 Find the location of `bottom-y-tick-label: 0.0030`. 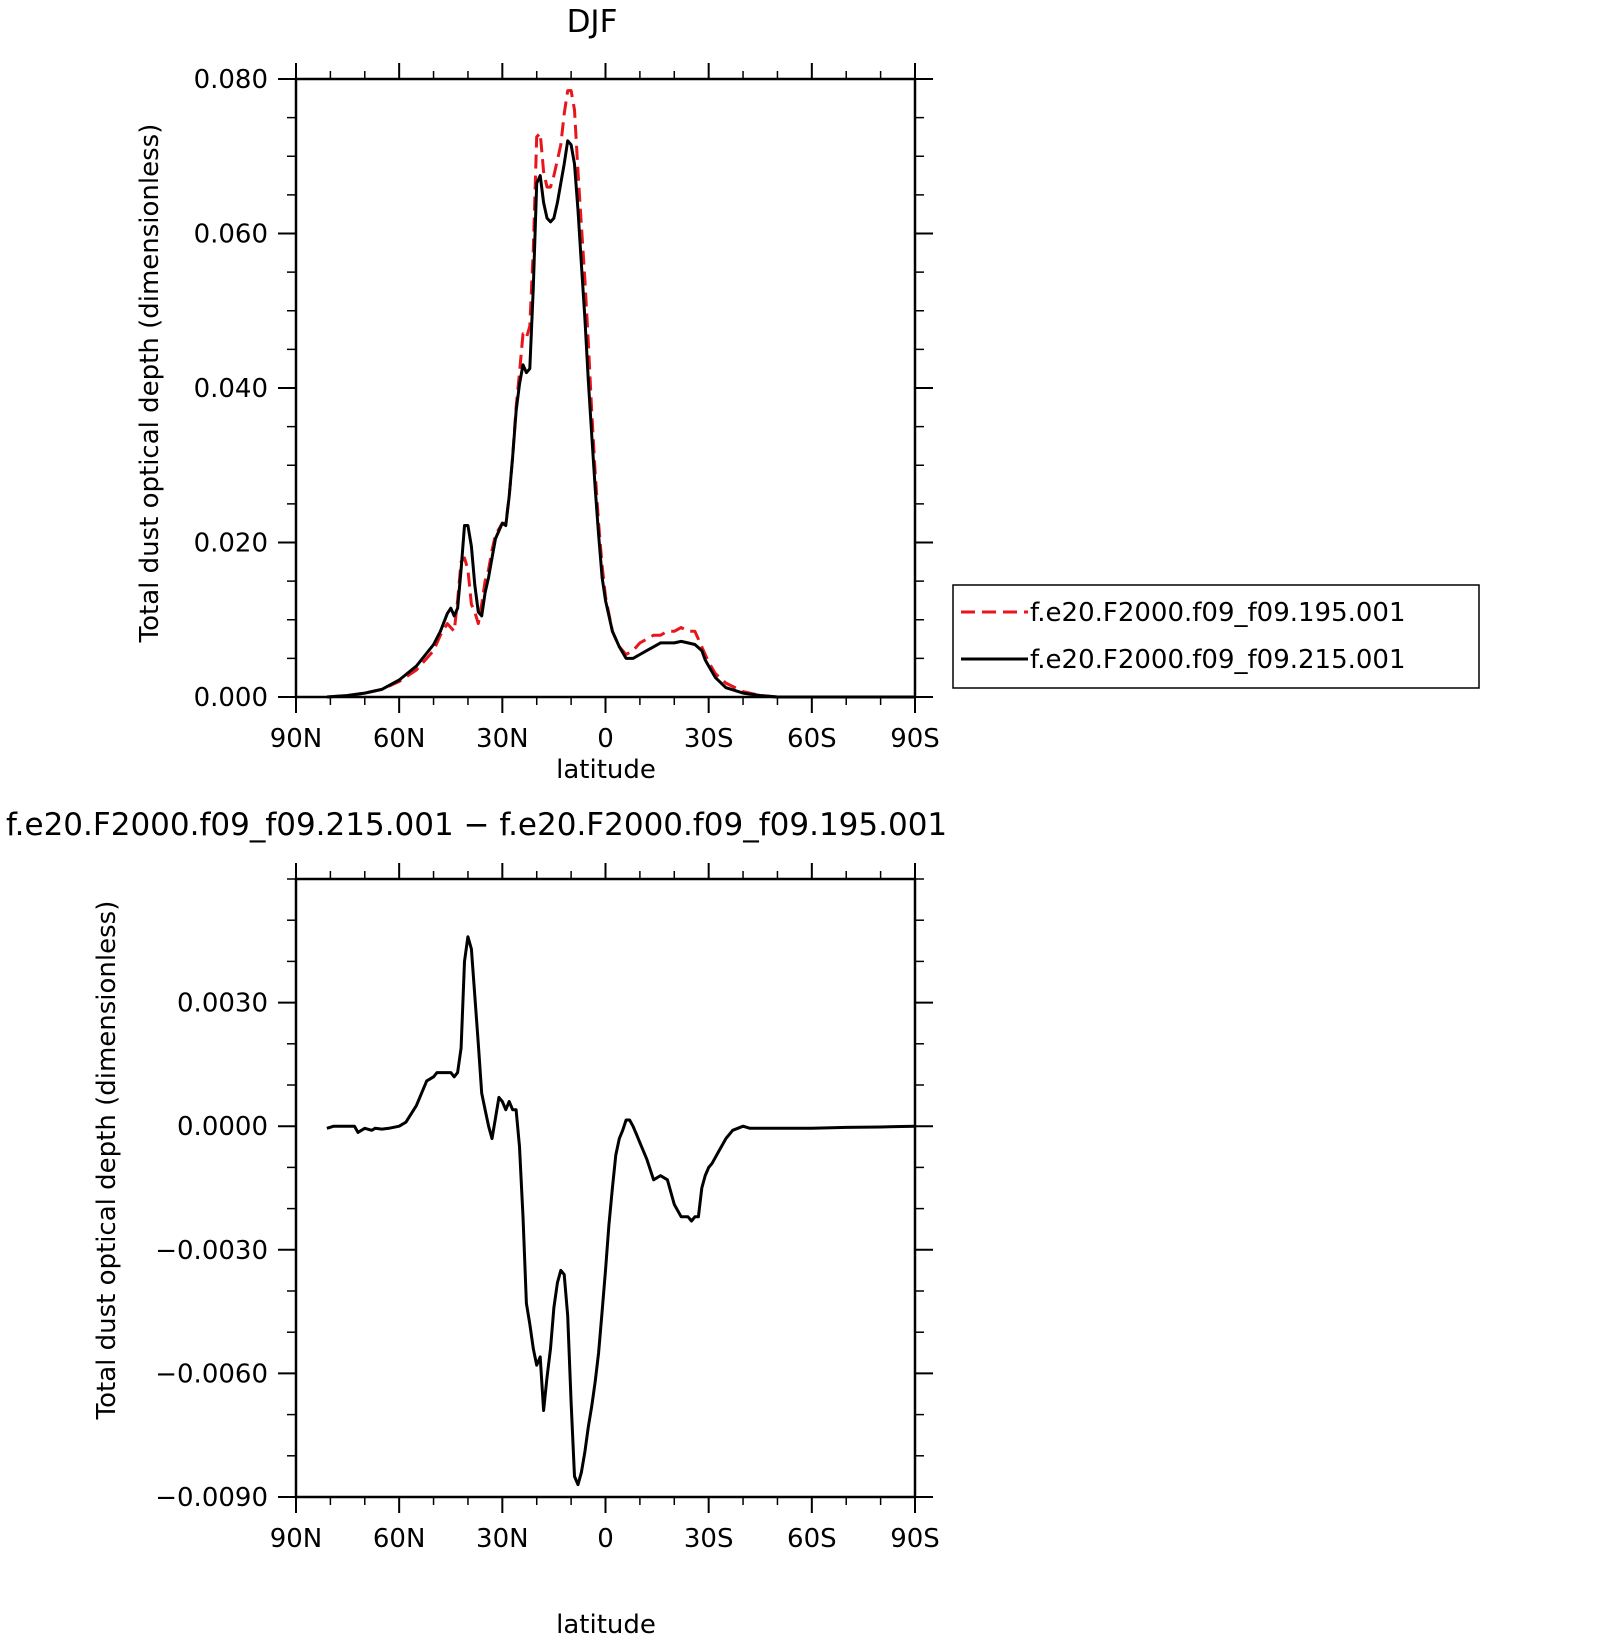

bottom-y-tick-label: 0.0030 is located at coordinates (222, 1004).